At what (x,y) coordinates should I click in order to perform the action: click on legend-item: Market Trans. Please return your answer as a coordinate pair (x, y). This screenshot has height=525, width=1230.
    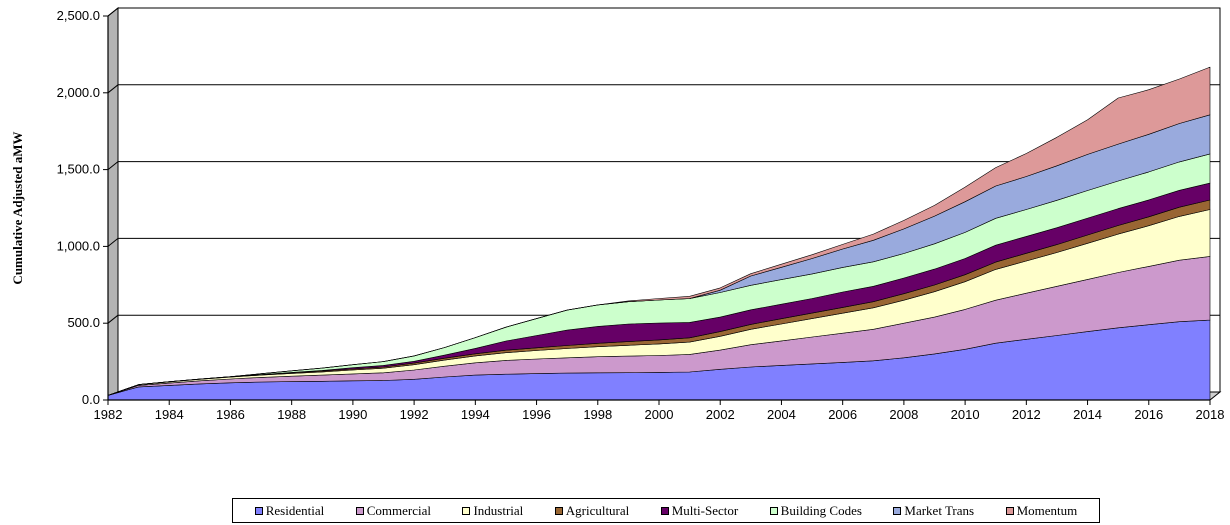
    Looking at the image, I should click on (933, 511).